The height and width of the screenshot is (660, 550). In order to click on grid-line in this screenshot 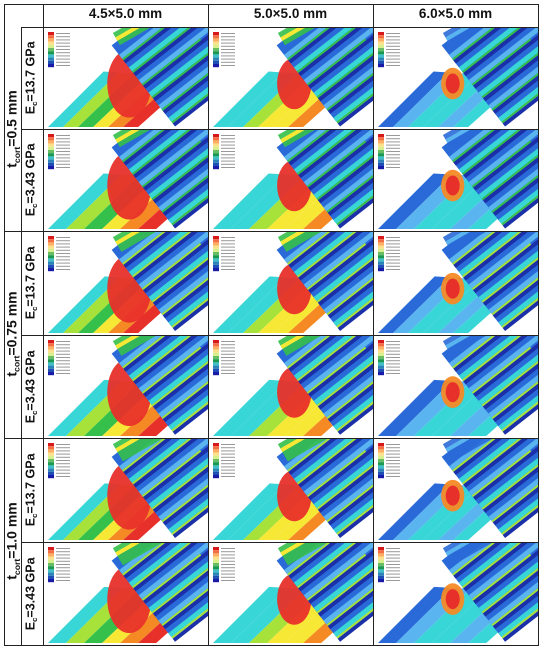, I will do `click(279, 542)`.